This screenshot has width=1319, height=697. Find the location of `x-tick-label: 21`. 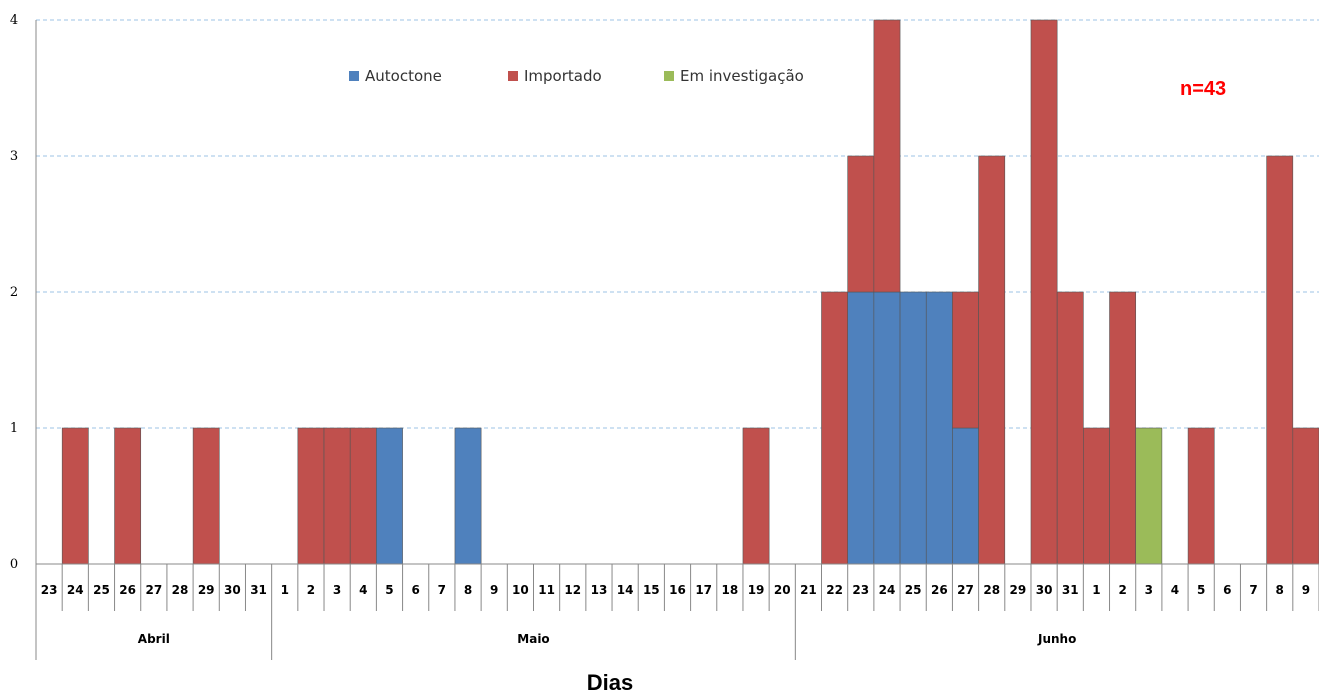

x-tick-label: 21 is located at coordinates (808, 590).